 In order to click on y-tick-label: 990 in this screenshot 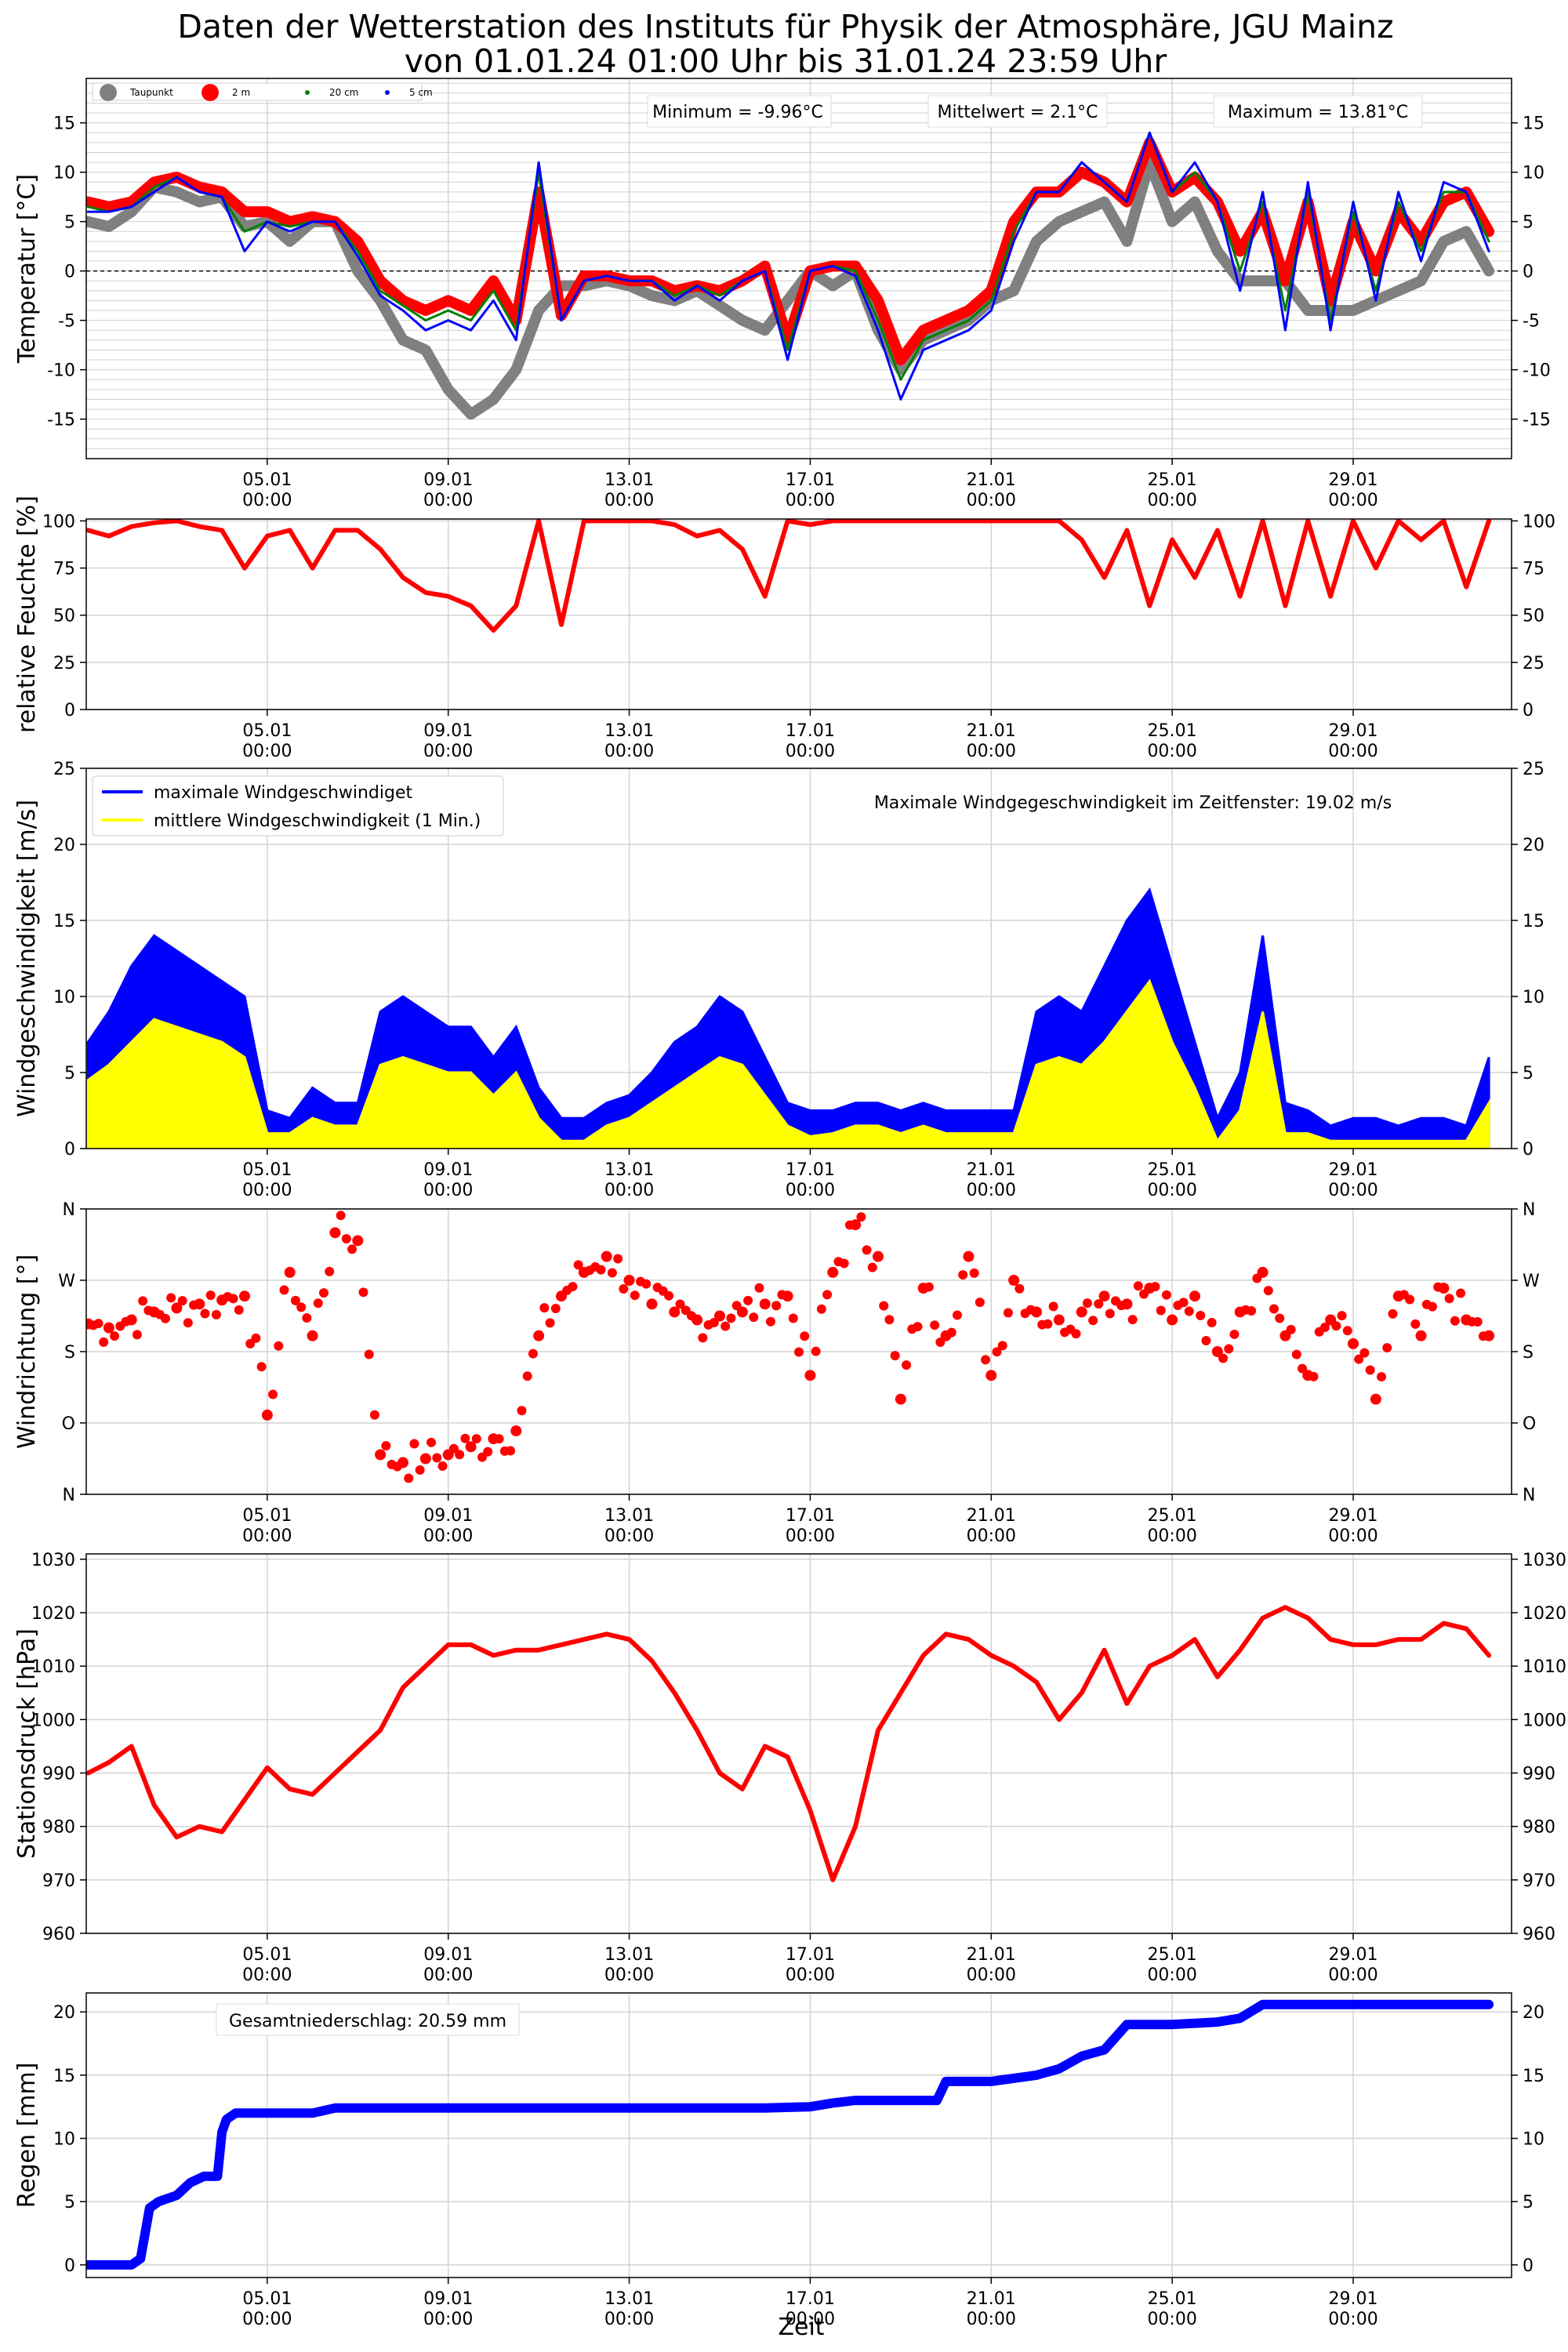, I will do `click(59, 1774)`.